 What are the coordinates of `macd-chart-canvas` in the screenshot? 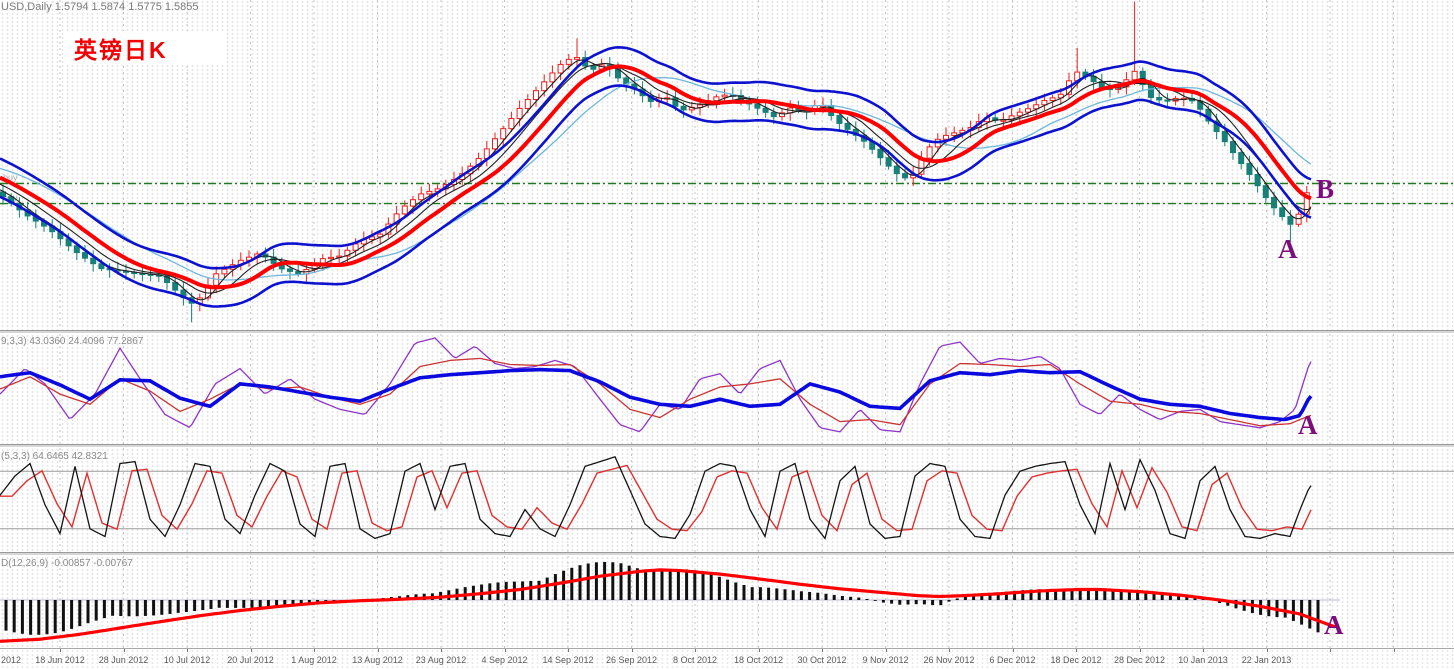 It's located at (727, 602).